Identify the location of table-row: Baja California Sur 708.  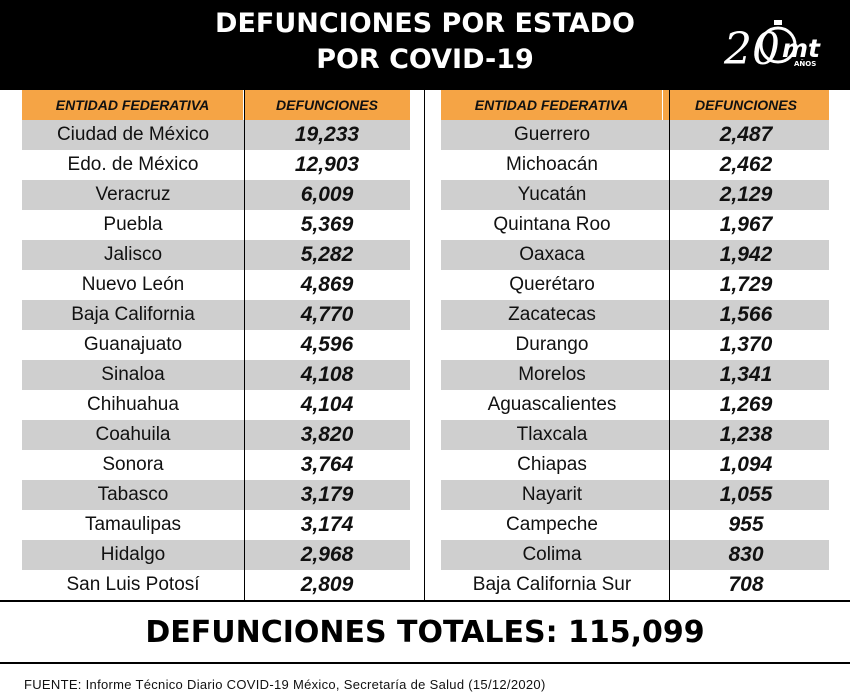
(635, 585).